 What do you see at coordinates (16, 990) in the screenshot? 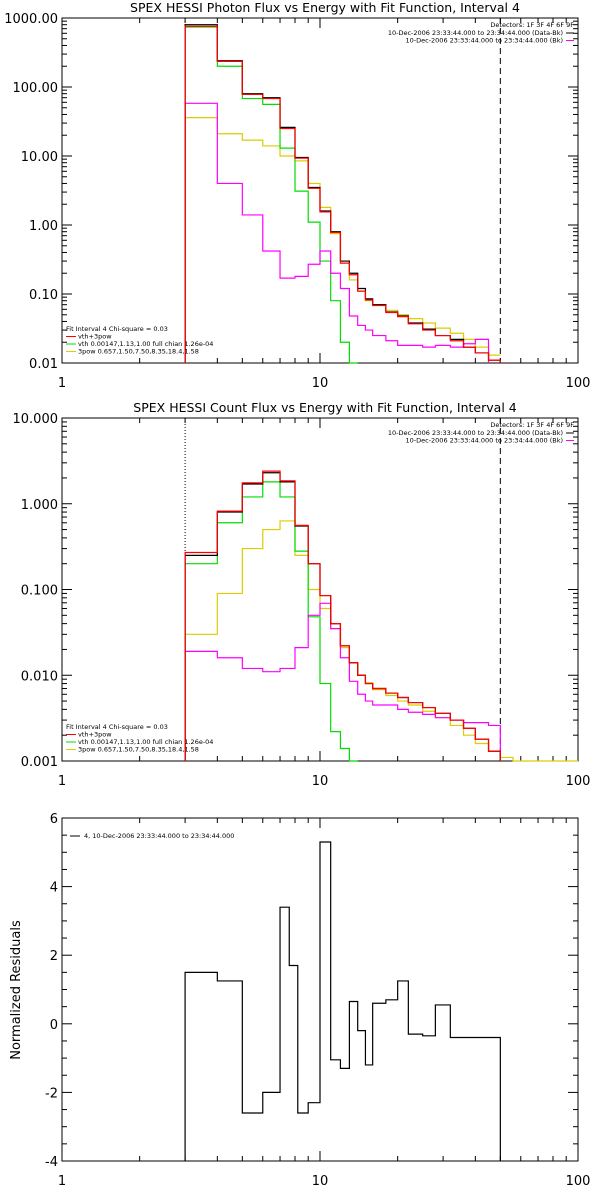
I see `y-axis-label: Normalized Residuals` at bounding box center [16, 990].